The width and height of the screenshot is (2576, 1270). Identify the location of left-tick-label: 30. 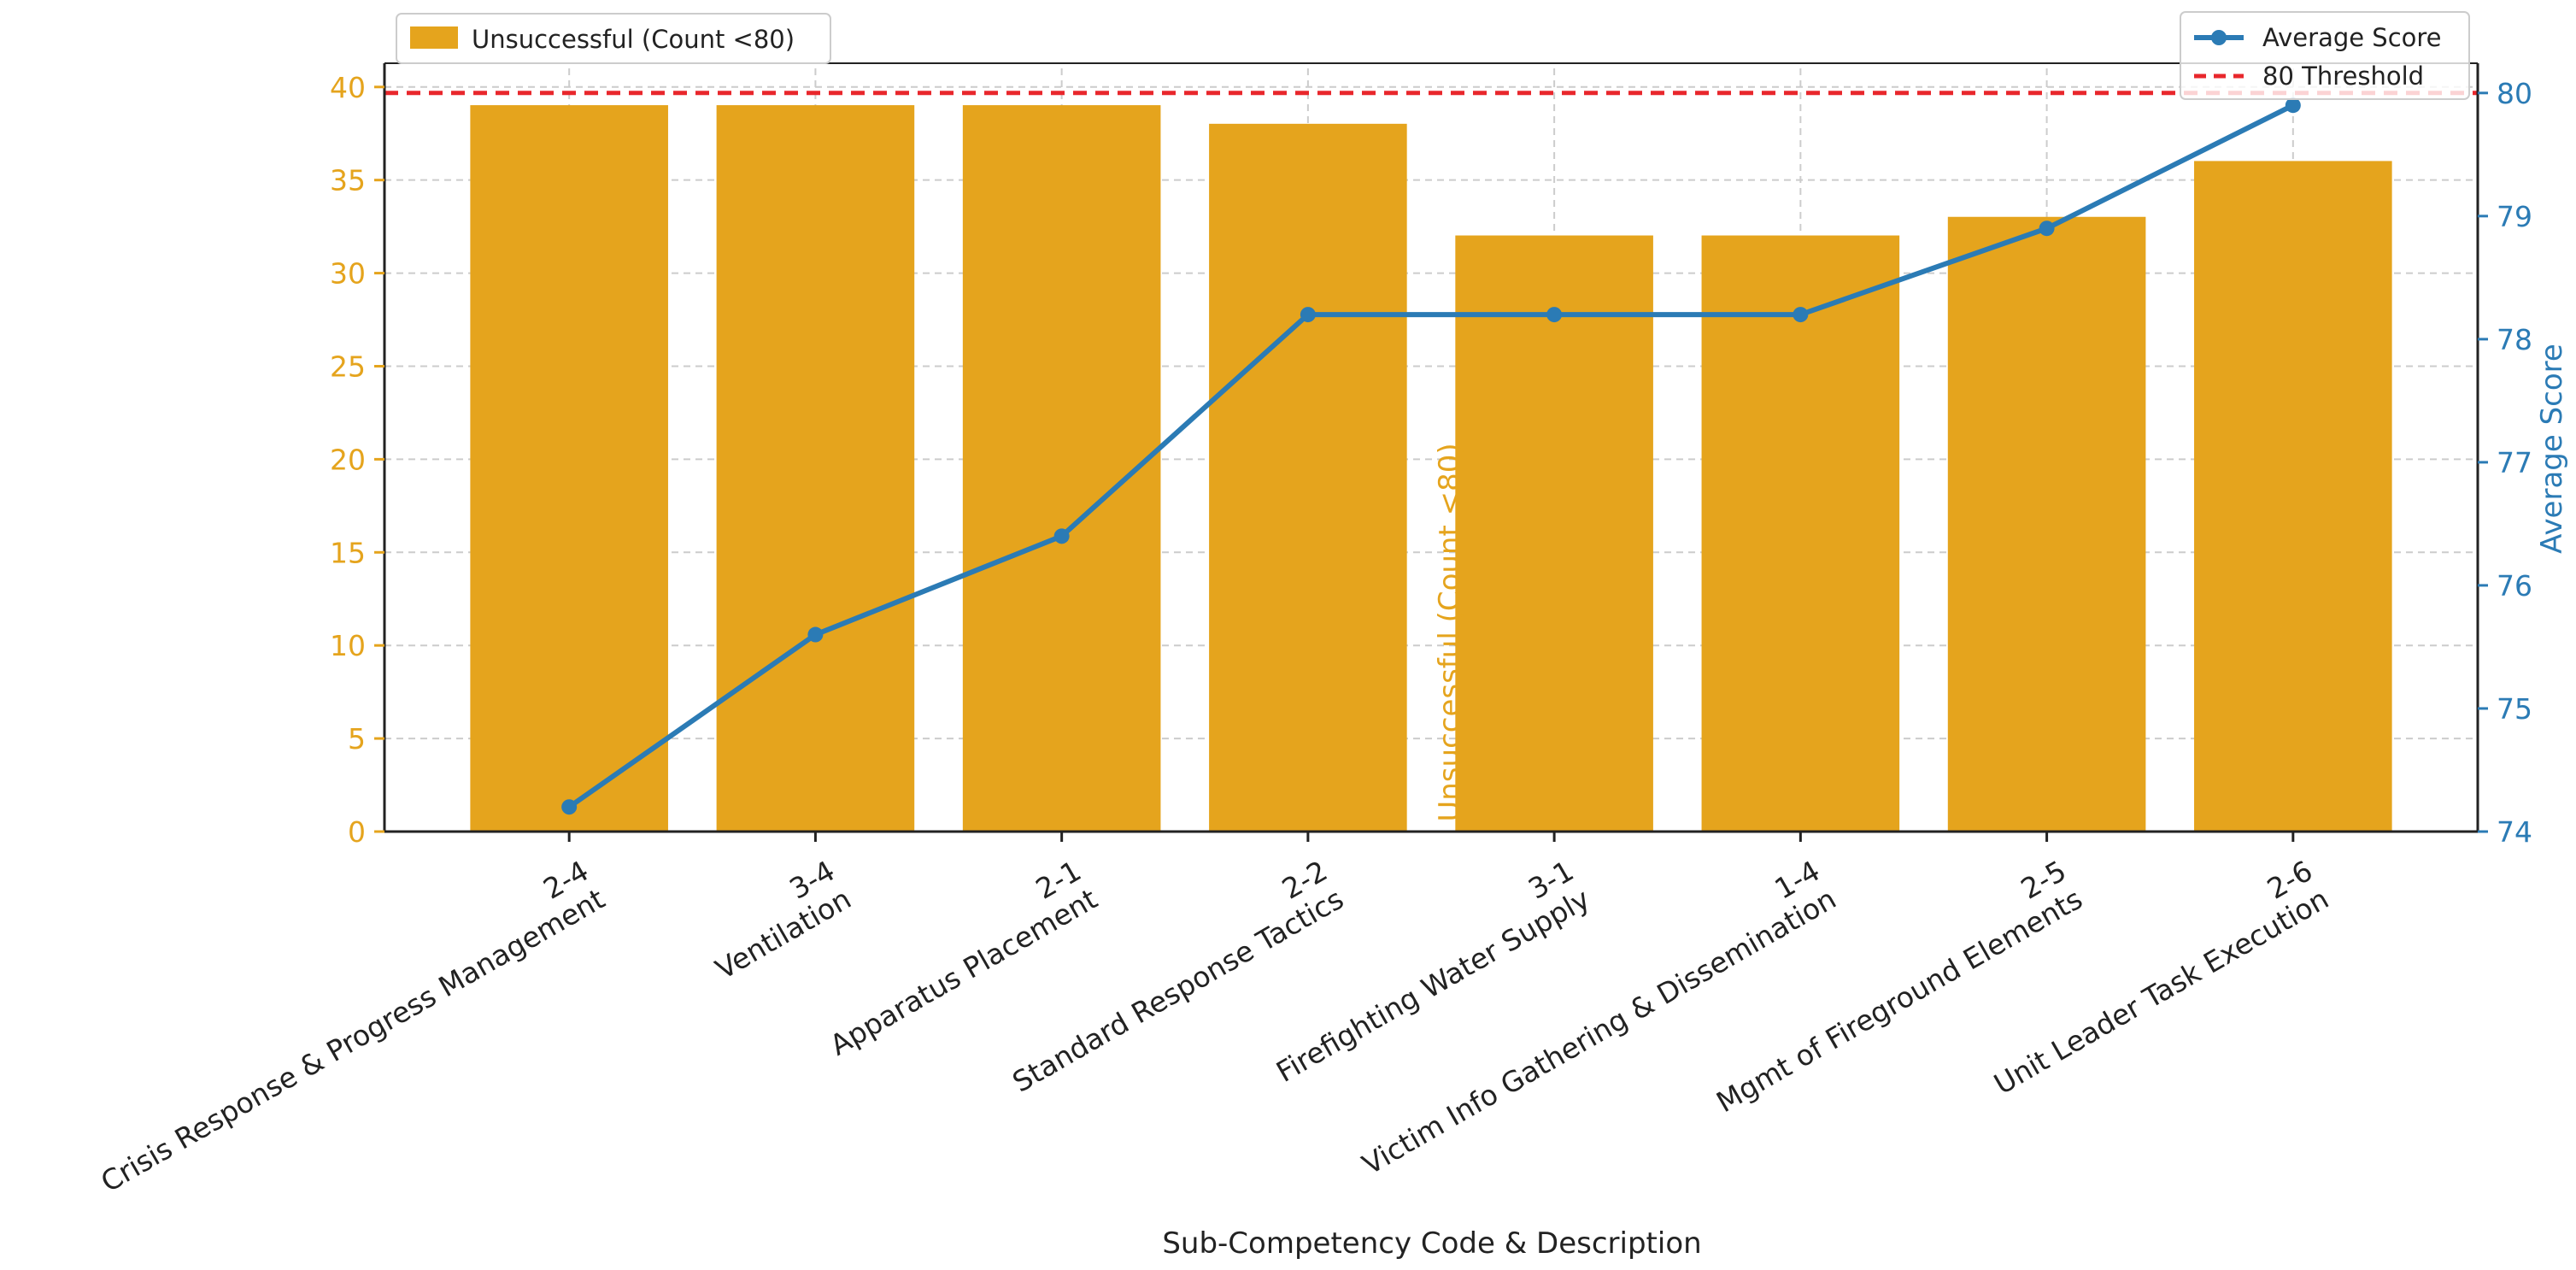
(348, 274).